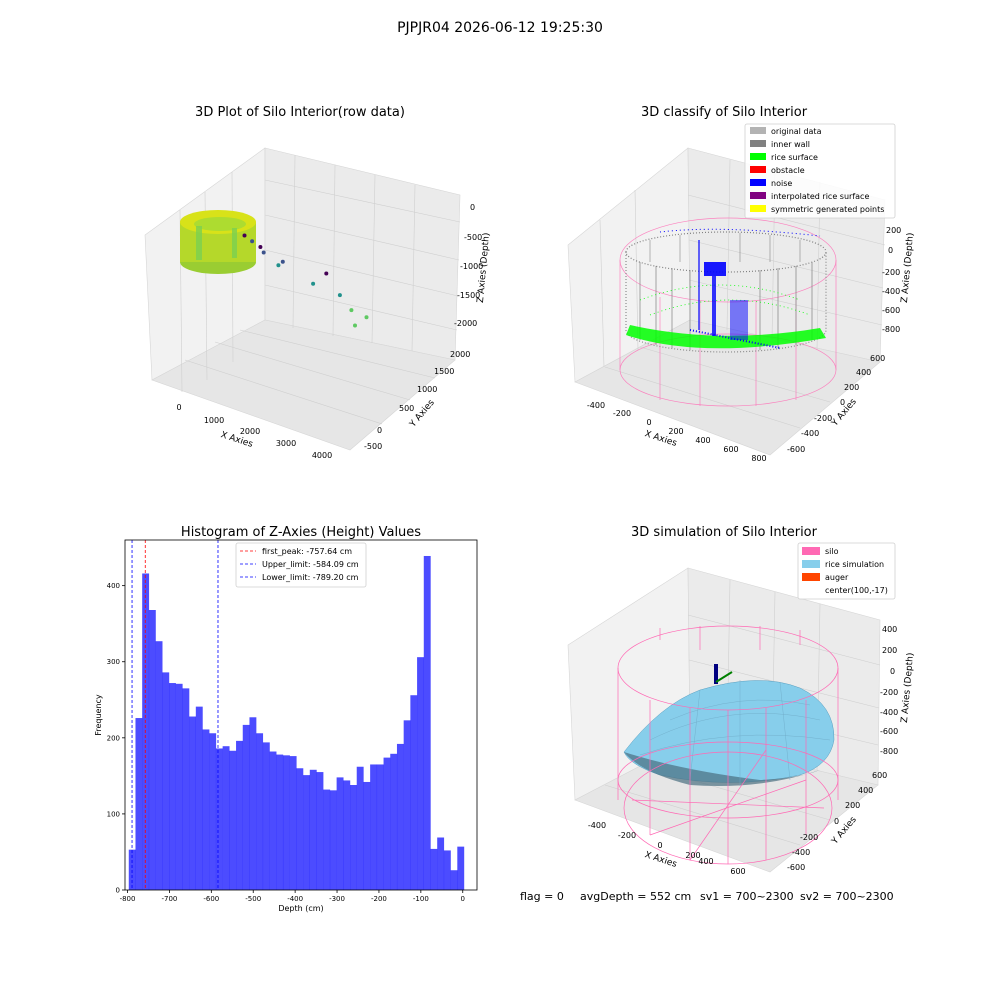  What do you see at coordinates (178, 407) in the screenshot?
I see `raw-3d-x-tick: 0` at bounding box center [178, 407].